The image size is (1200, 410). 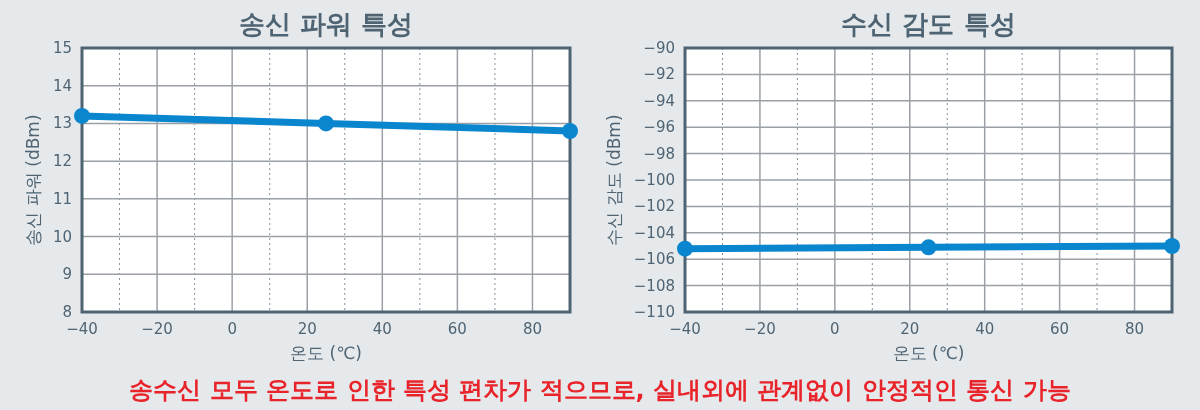 What do you see at coordinates (32, 180) in the screenshot?
I see `y-axis-title: 송신 파워 (dBm)` at bounding box center [32, 180].